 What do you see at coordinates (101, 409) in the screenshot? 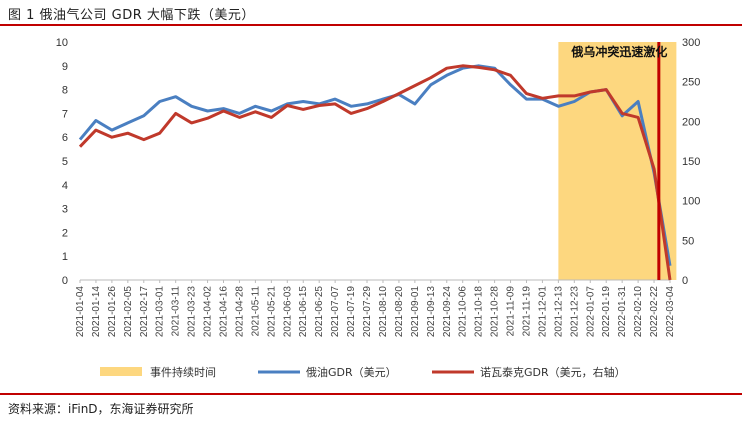
I see `source-note: 资料来源：iFinD，东海证券研究所` at bounding box center [101, 409].